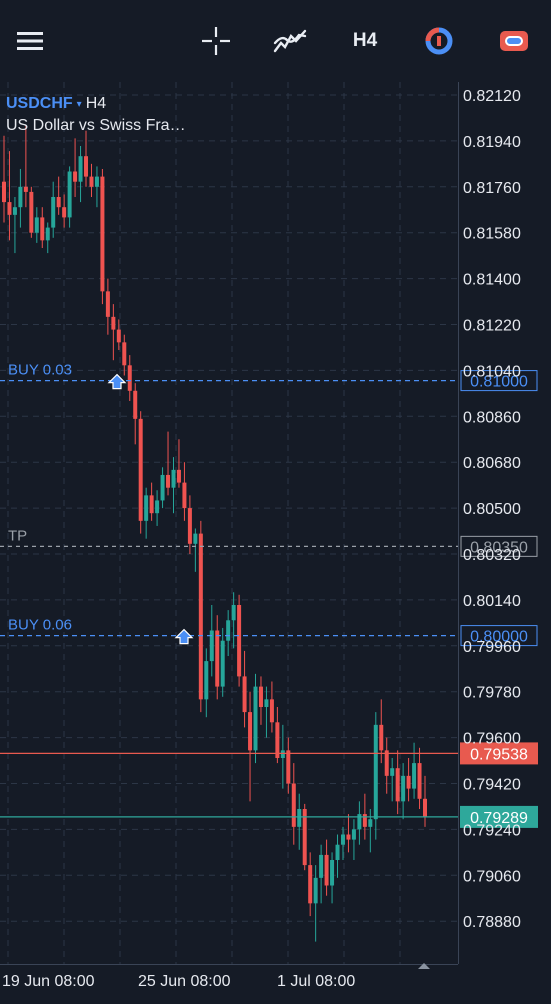 The height and width of the screenshot is (1004, 551). I want to click on tp-price-label: 0.80350, so click(499, 547).